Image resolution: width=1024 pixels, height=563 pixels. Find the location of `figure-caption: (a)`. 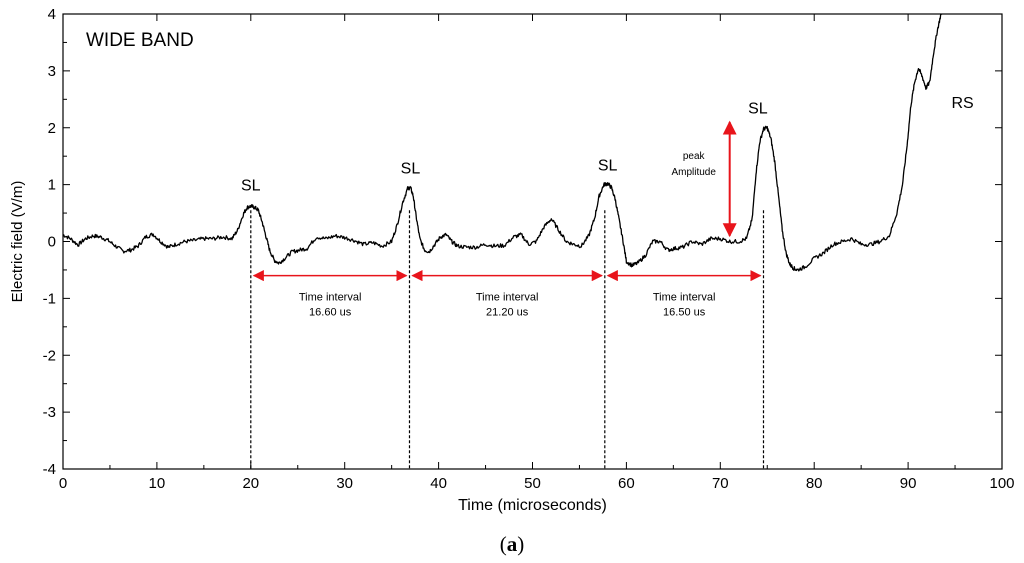

figure-caption: (a) is located at coordinates (512, 544).